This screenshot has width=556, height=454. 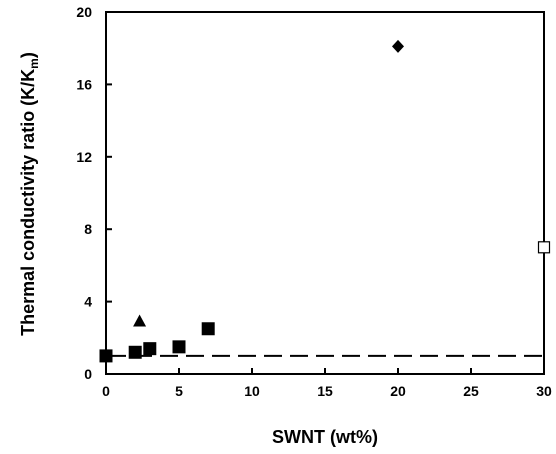 What do you see at coordinates (28, 202) in the screenshot?
I see `y-axis-title-main: Thermal conductivity ratio (K/K` at bounding box center [28, 202].